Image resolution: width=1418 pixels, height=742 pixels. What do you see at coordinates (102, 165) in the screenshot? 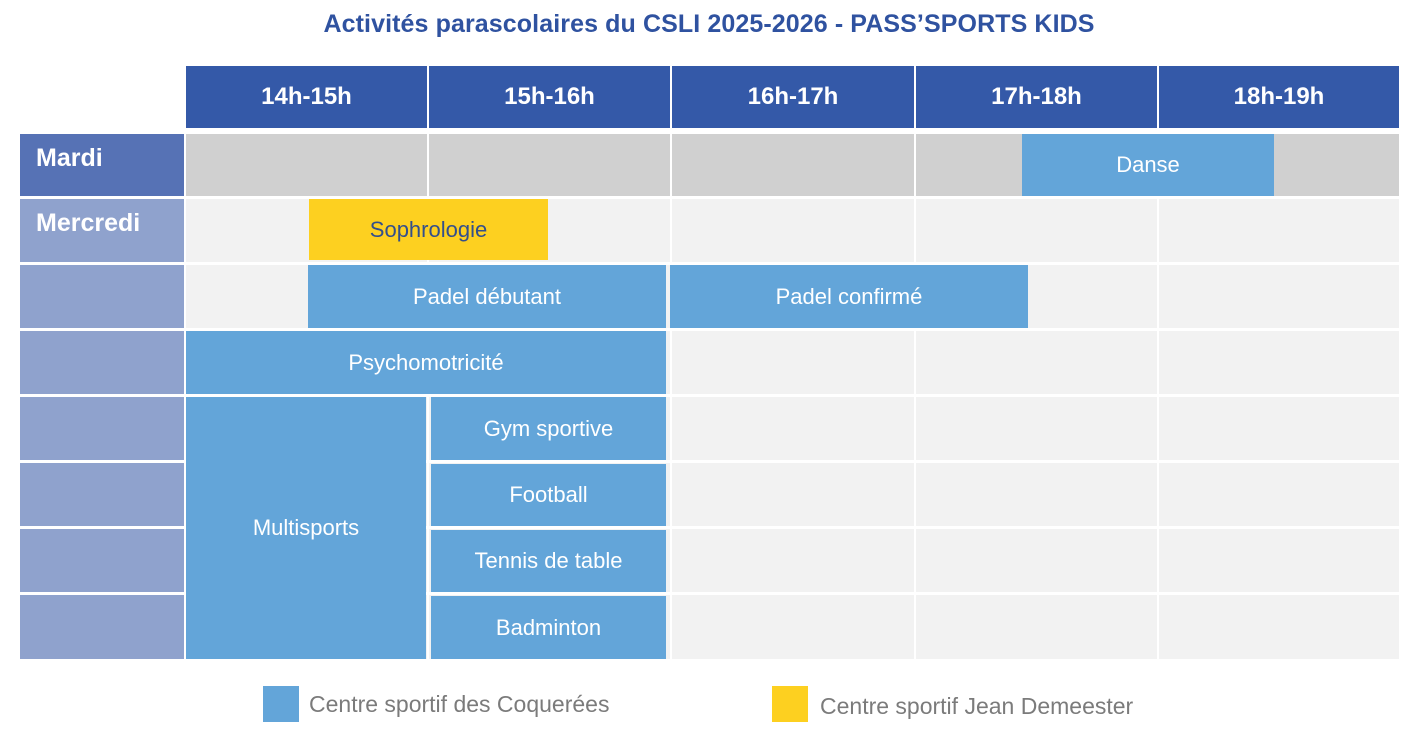
I see `day-label-mardi: Mardi` at bounding box center [102, 165].